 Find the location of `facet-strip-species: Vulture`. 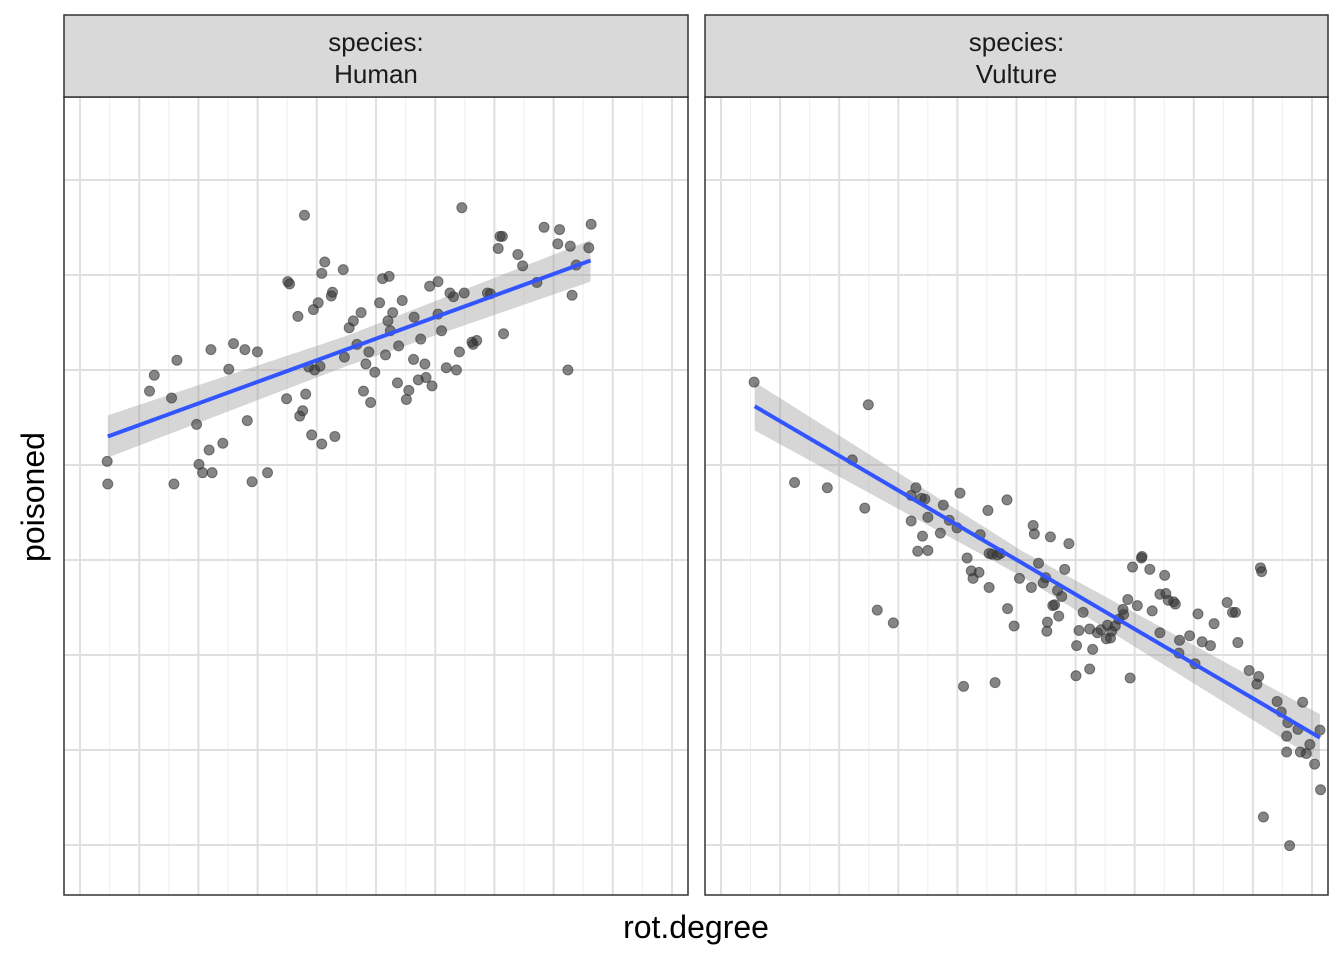

facet-strip-species: Vulture is located at coordinates (1016, 74).